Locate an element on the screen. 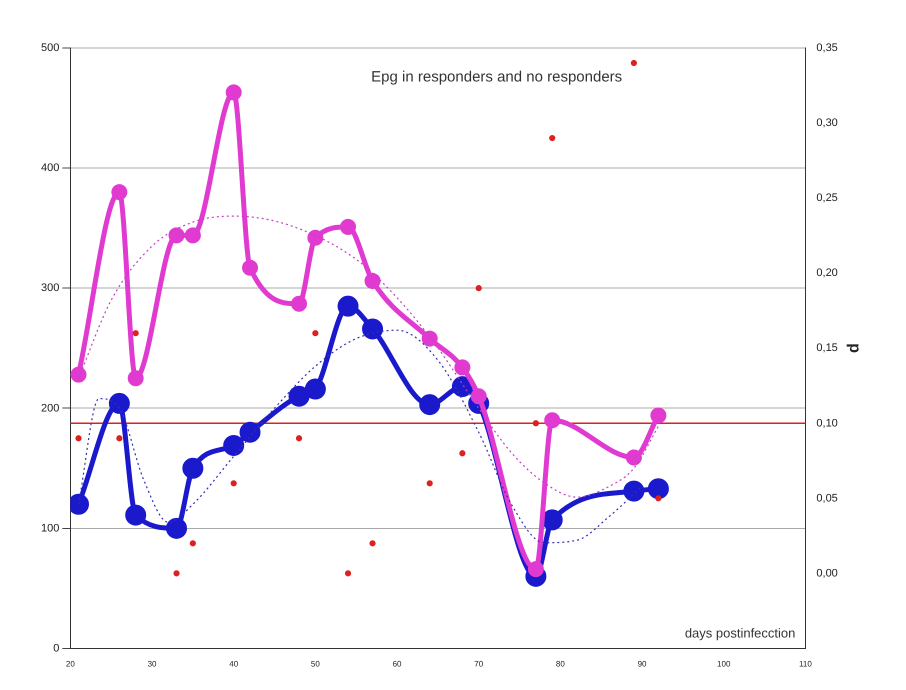 The image size is (906, 690). annotation: days postinfecction is located at coordinates (740, 632).